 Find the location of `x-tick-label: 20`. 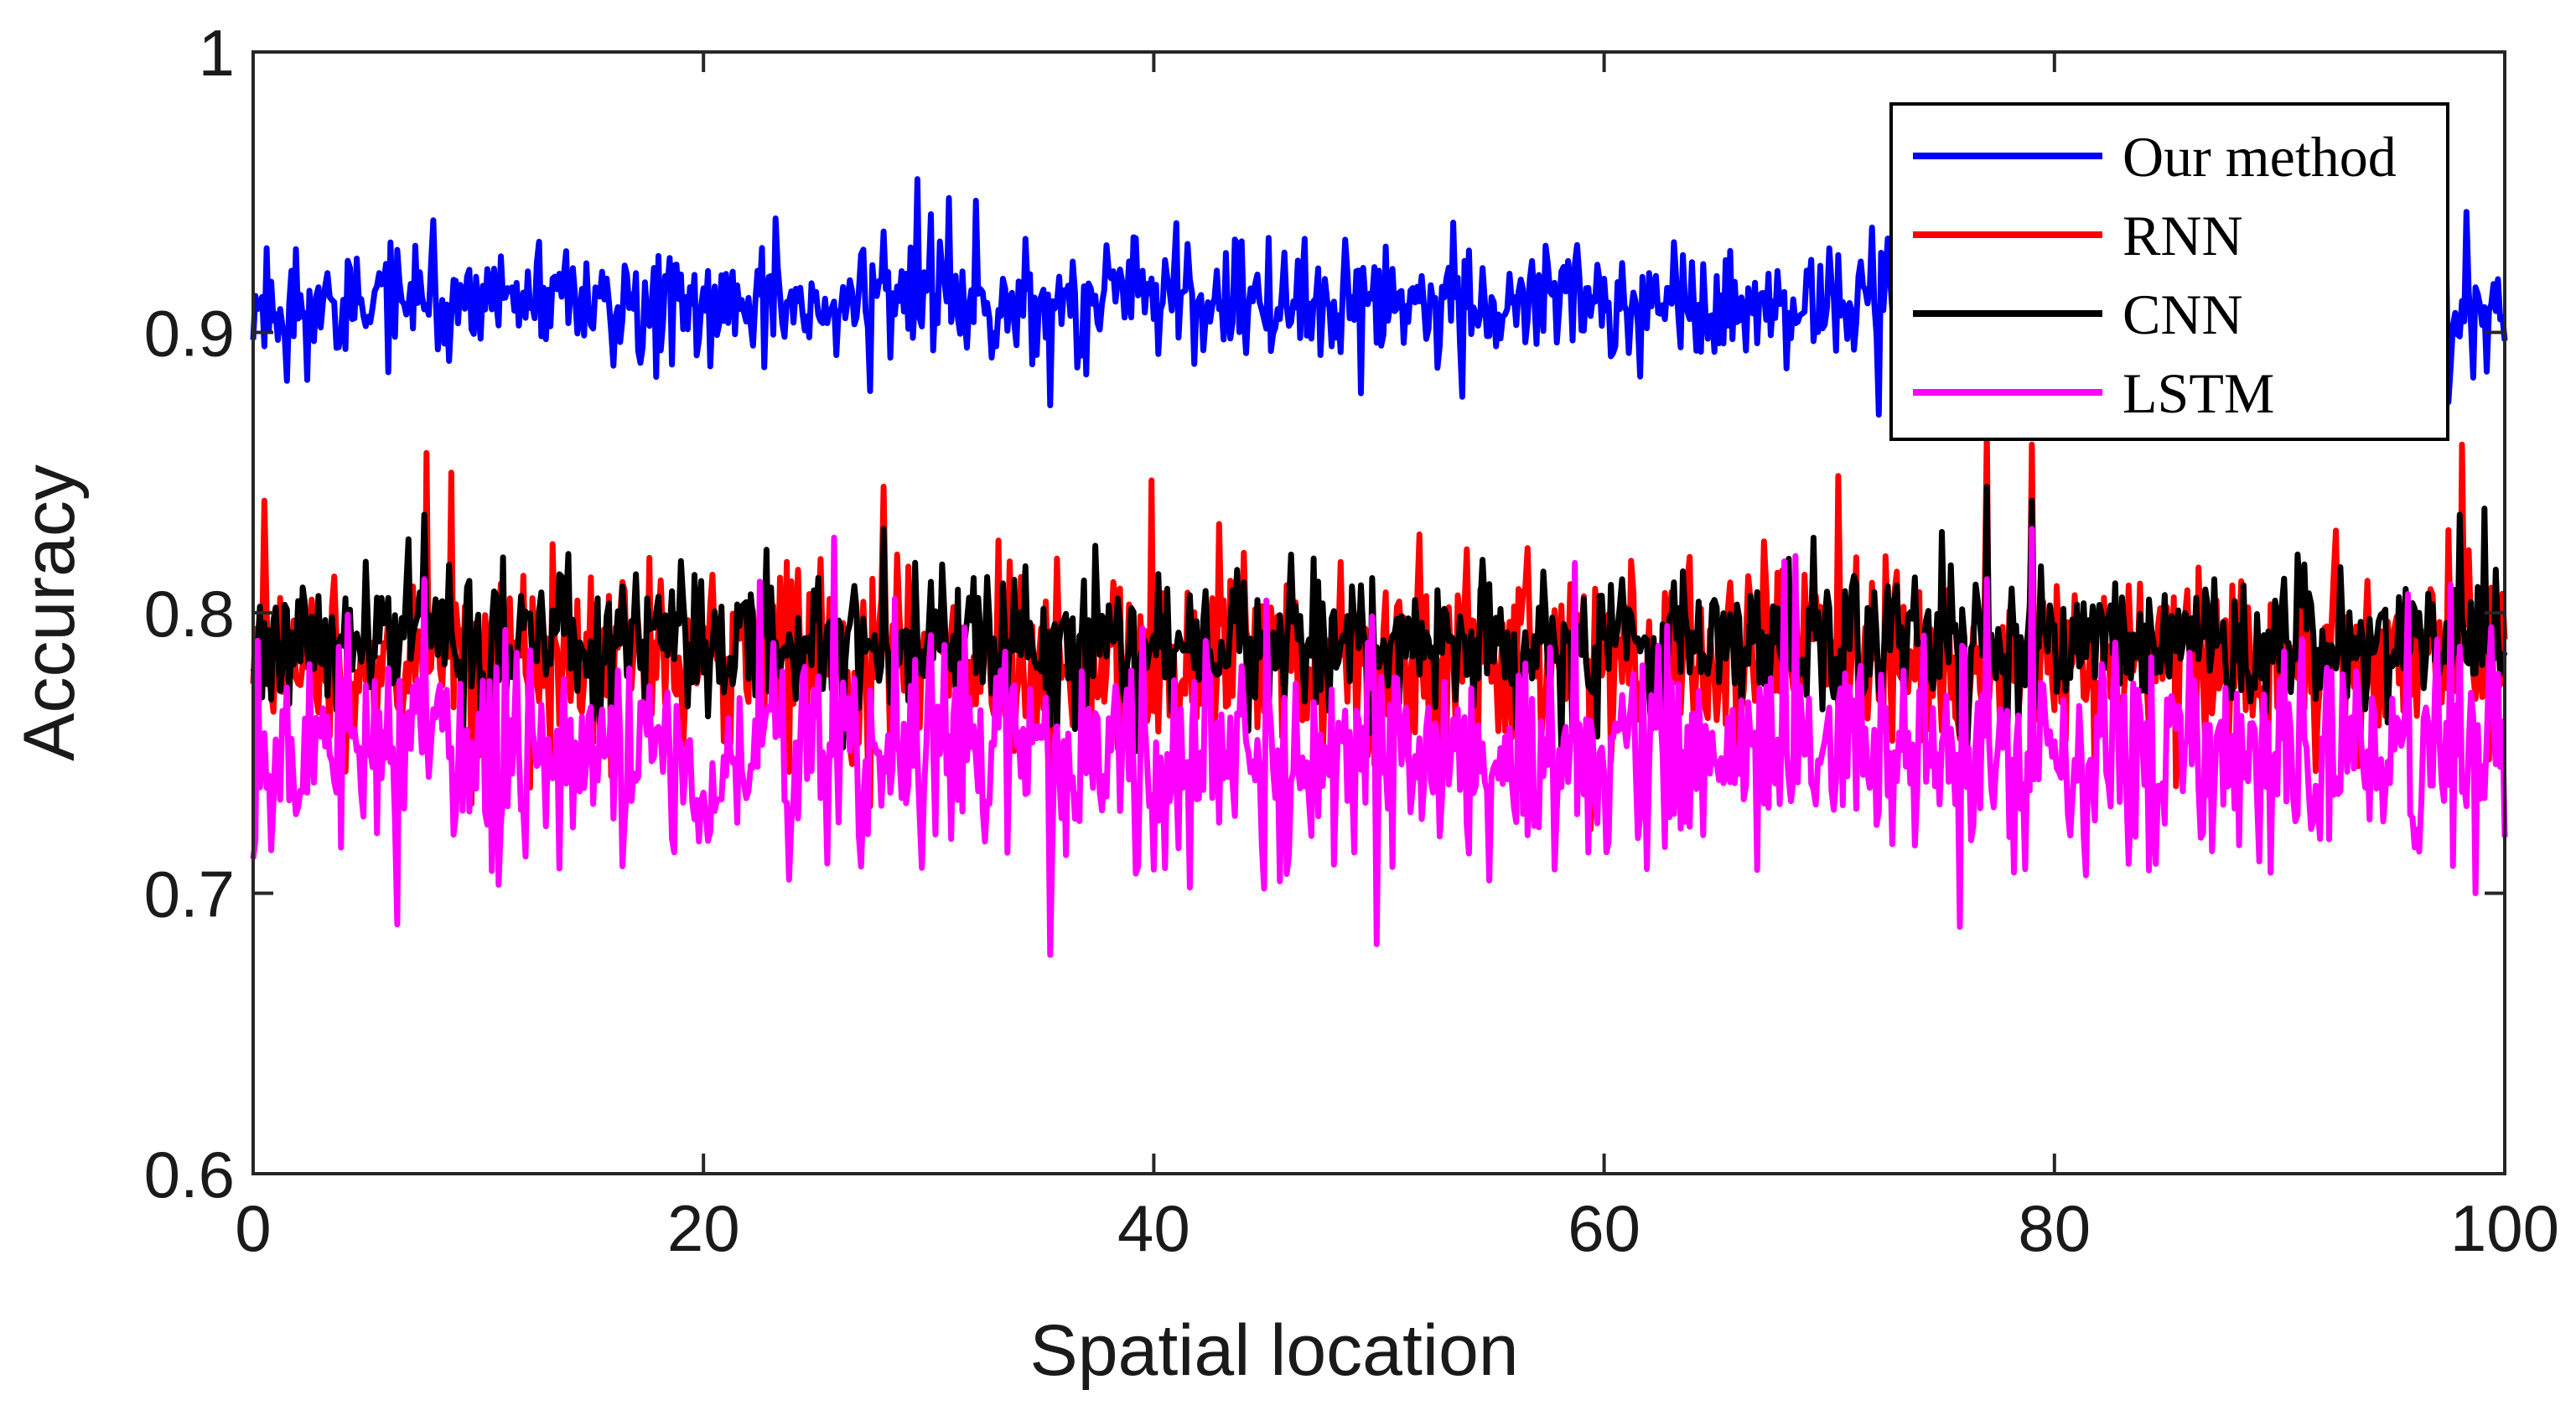

x-tick-label: 20 is located at coordinates (703, 1228).